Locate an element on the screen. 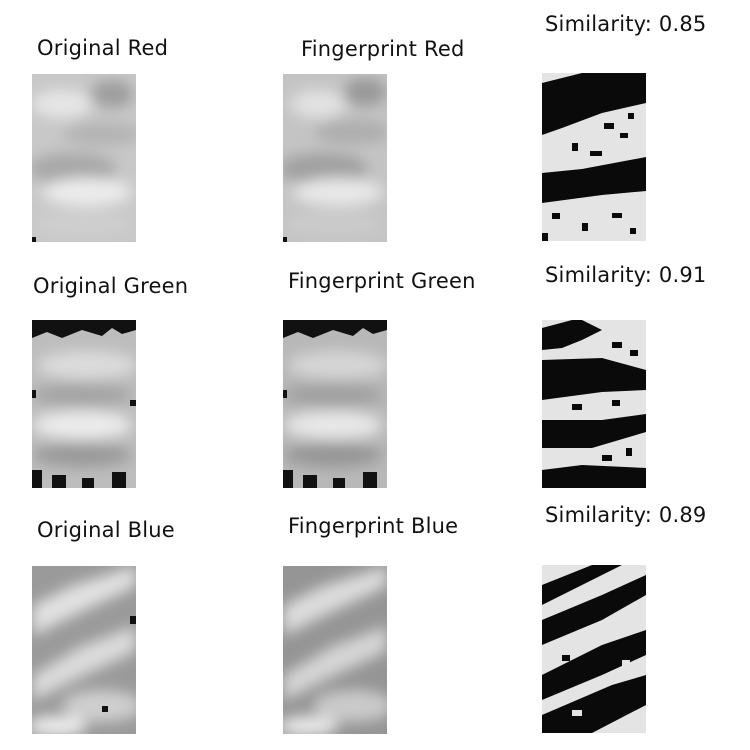  original-red-image is located at coordinates (84, 158).